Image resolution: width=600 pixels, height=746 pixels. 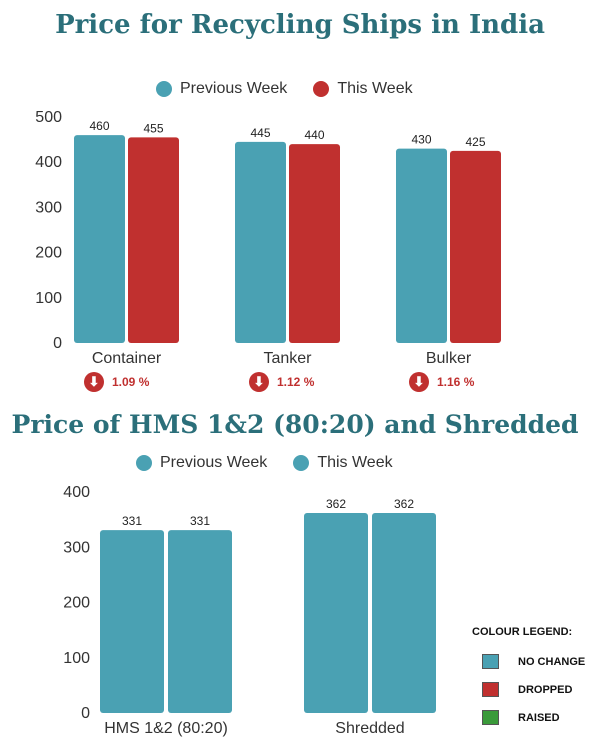 I want to click on colour-legend-raised: RAISED, so click(x=521, y=717).